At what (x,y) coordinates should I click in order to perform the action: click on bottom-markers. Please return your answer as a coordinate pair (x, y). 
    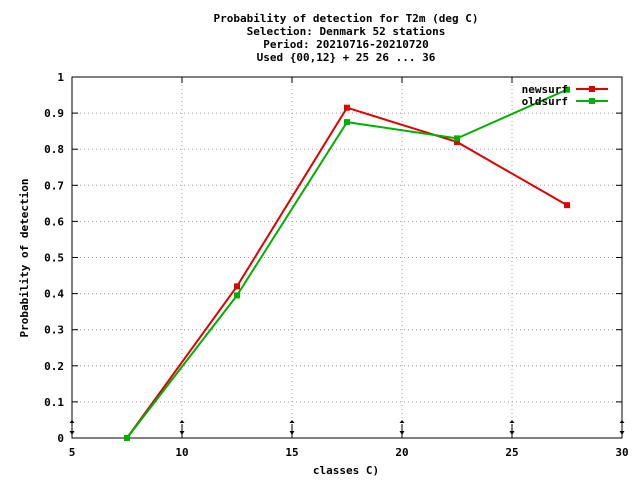
    Looking at the image, I should click on (347, 428).